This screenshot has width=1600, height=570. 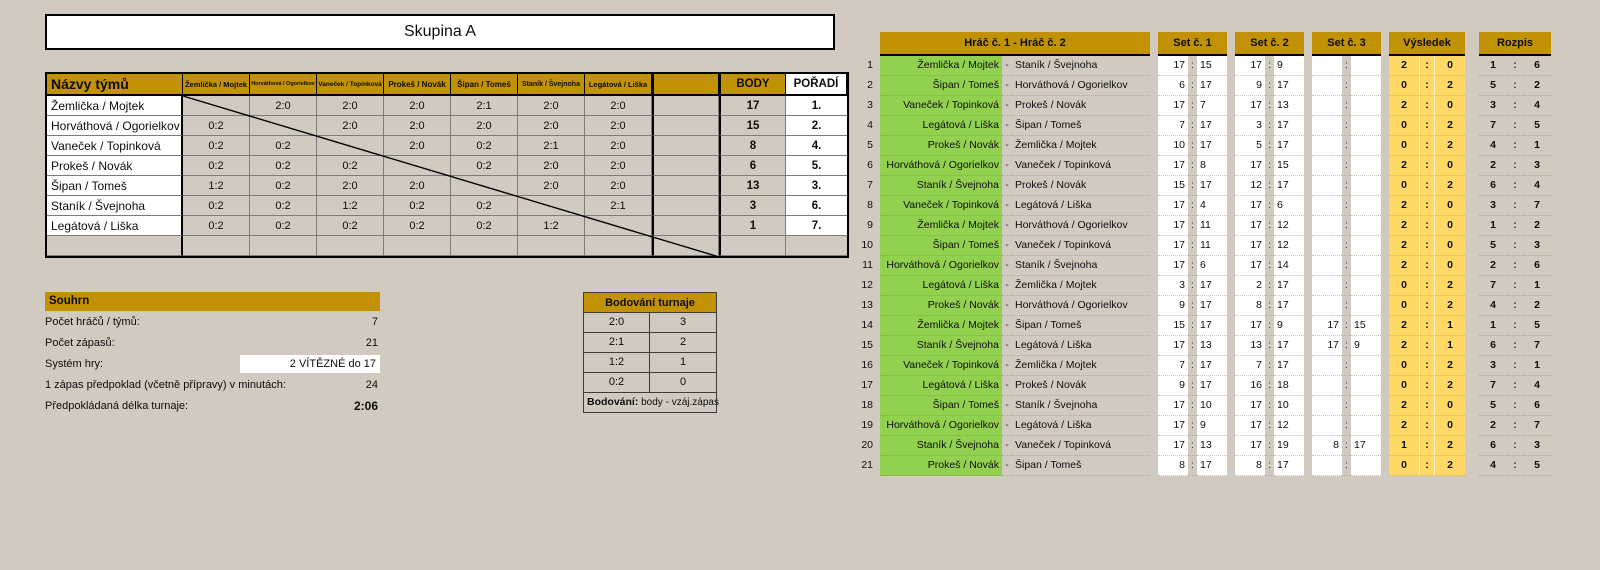 What do you see at coordinates (1081, 186) in the screenshot?
I see `player2-cell: Prokeš / Novák` at bounding box center [1081, 186].